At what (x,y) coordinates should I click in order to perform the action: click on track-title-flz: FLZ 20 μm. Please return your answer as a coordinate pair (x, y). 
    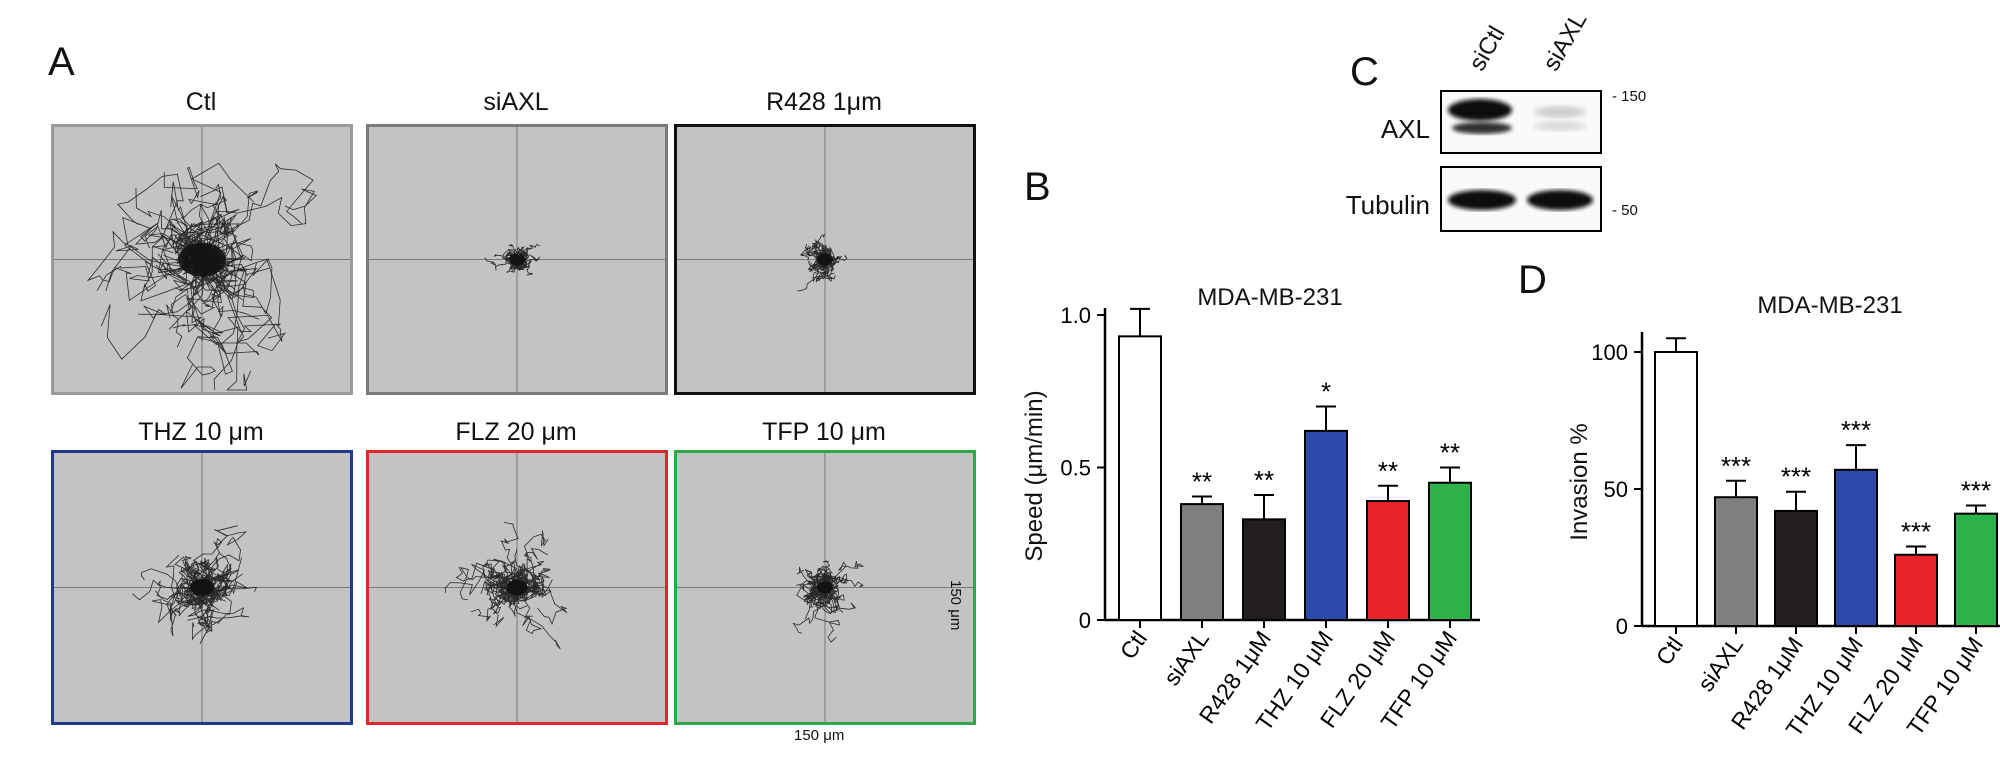
    Looking at the image, I should click on (516, 432).